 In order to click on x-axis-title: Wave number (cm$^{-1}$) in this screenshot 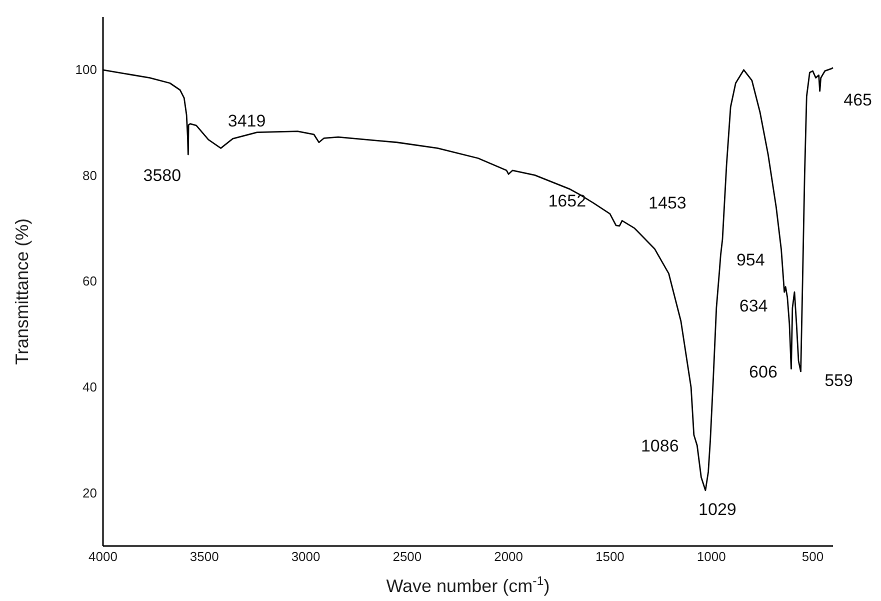, I will do `click(468, 585)`.